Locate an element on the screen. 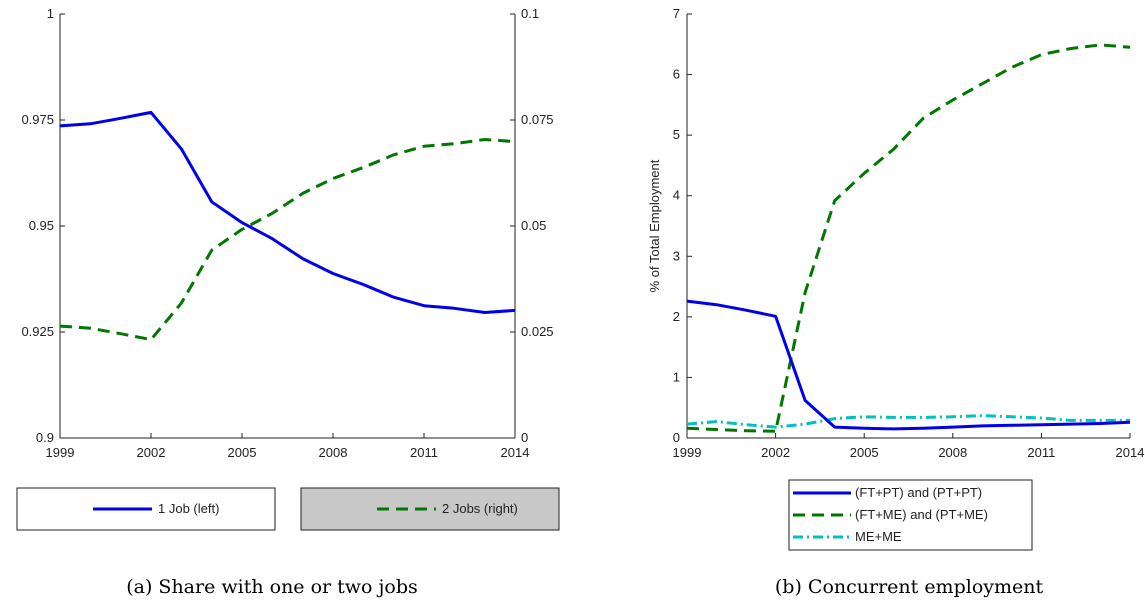 The width and height of the screenshot is (1145, 613). y-tick-label: 4 is located at coordinates (676, 195).